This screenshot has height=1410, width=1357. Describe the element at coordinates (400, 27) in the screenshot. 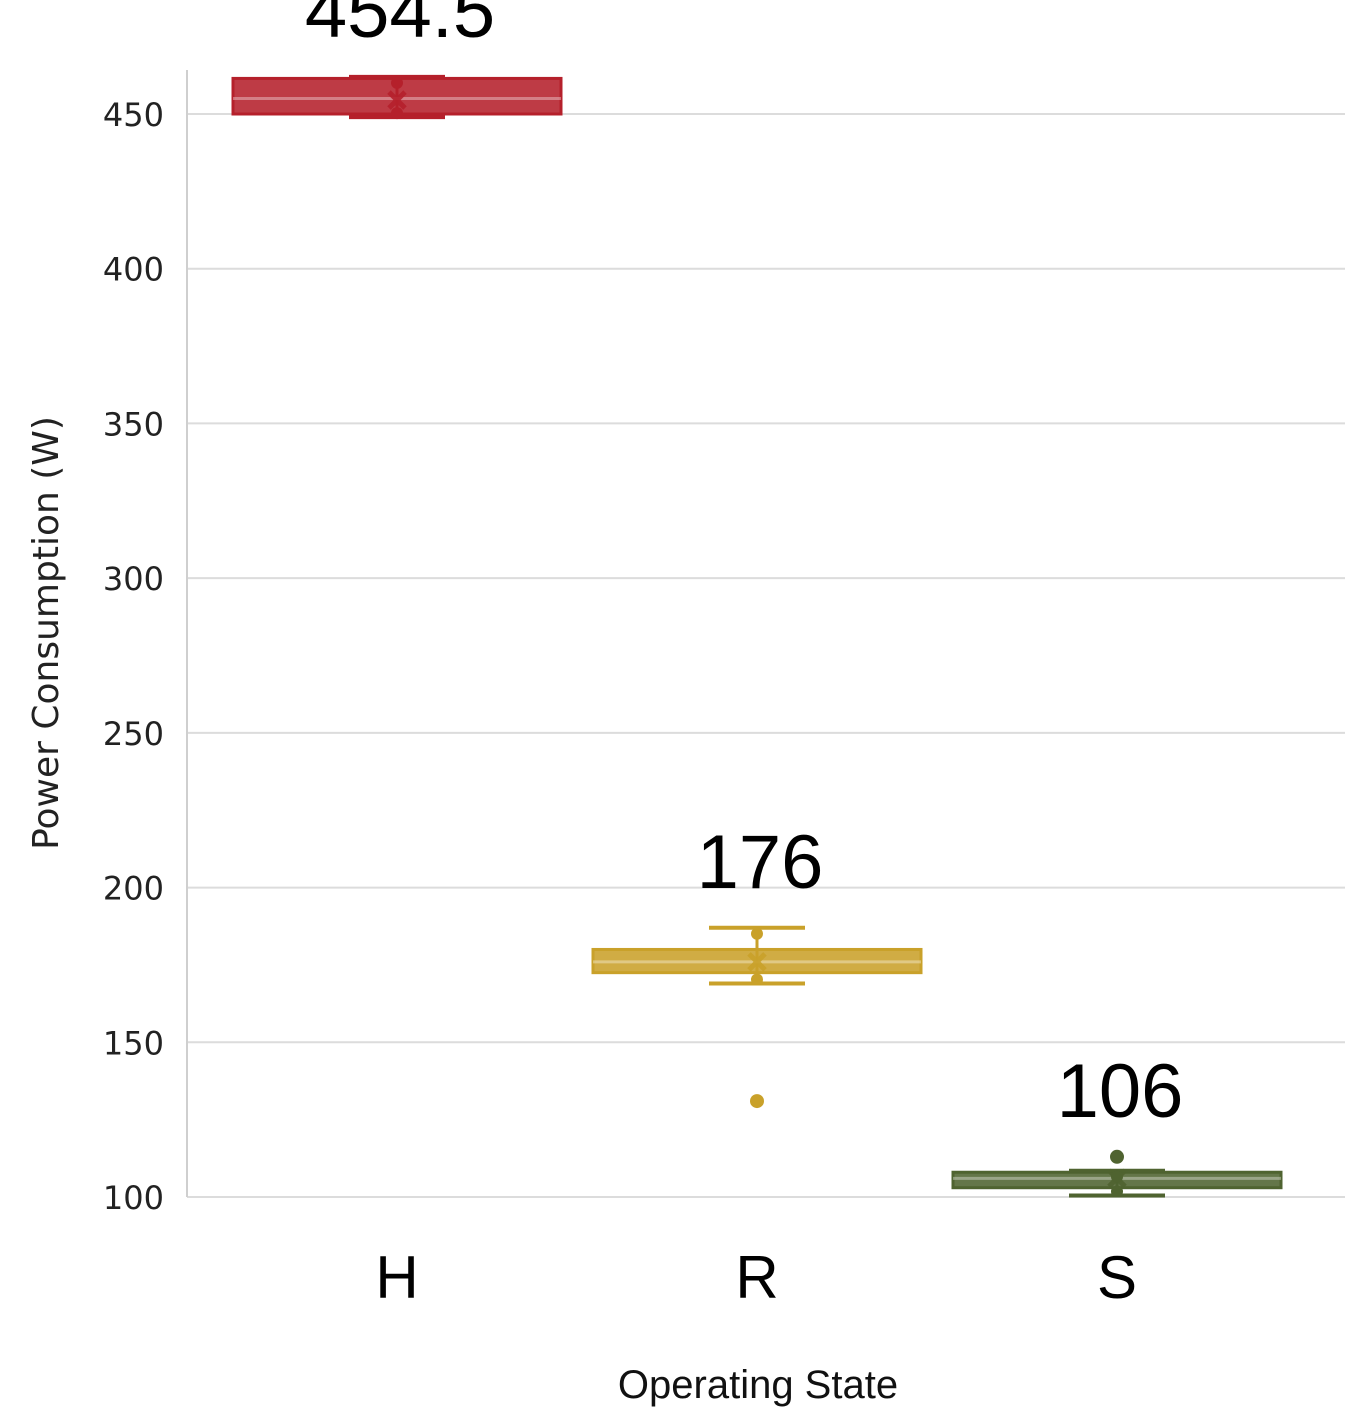

I see `value-label-H: 454.5` at that location.